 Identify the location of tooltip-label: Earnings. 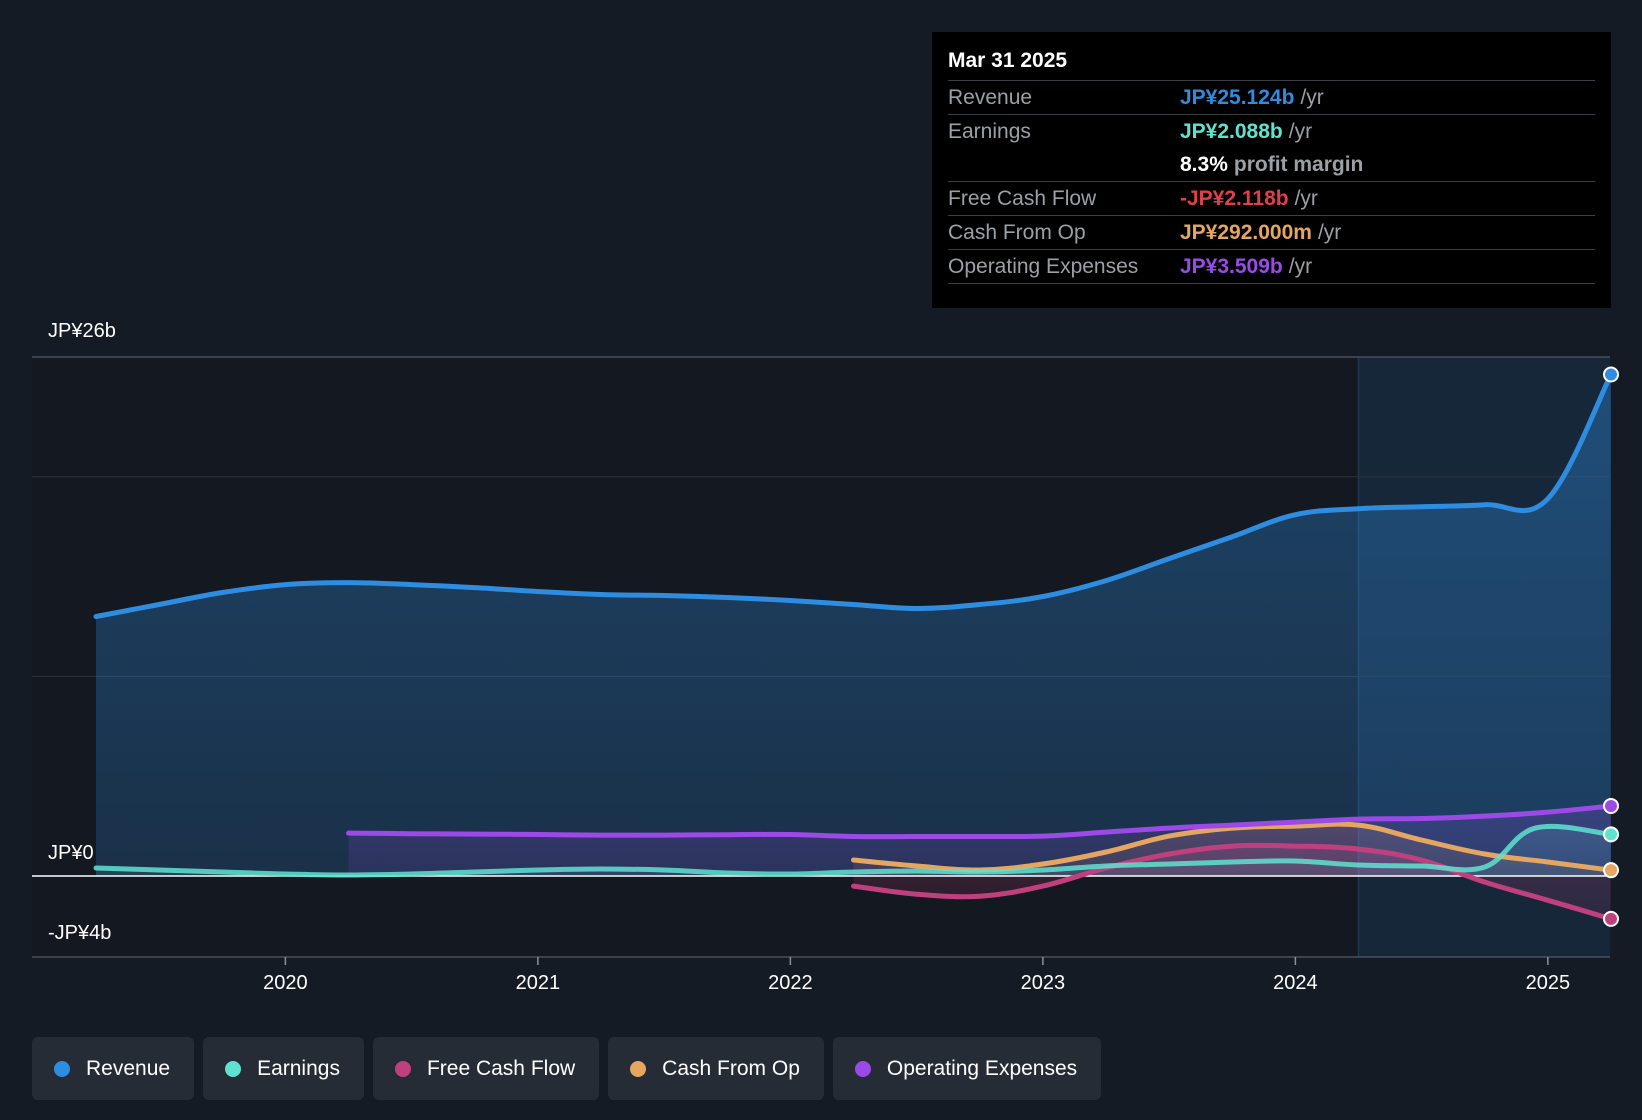
(989, 131).